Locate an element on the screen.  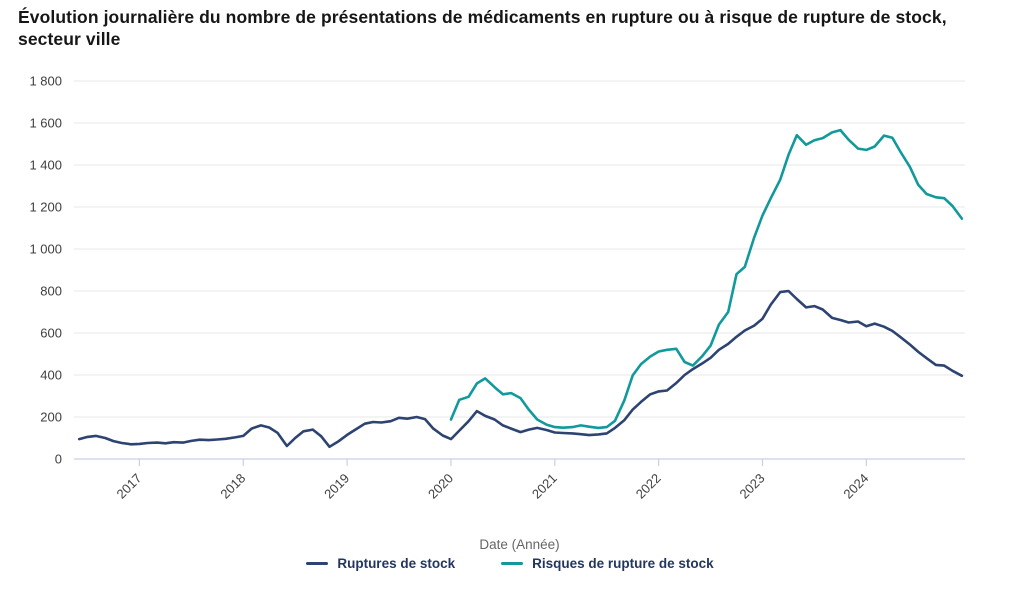
y-tick-label: 200 is located at coordinates (51, 417).